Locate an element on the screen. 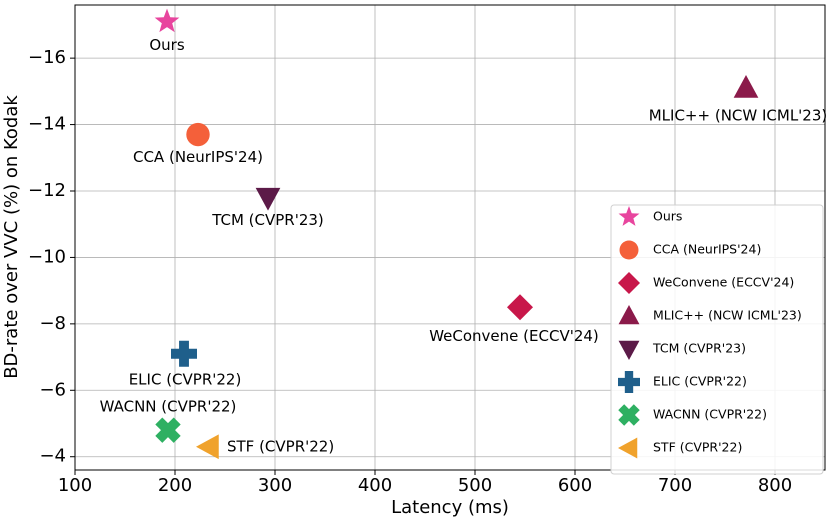 The height and width of the screenshot is (520, 829). y-tick-label: −16 is located at coordinates (47, 57).